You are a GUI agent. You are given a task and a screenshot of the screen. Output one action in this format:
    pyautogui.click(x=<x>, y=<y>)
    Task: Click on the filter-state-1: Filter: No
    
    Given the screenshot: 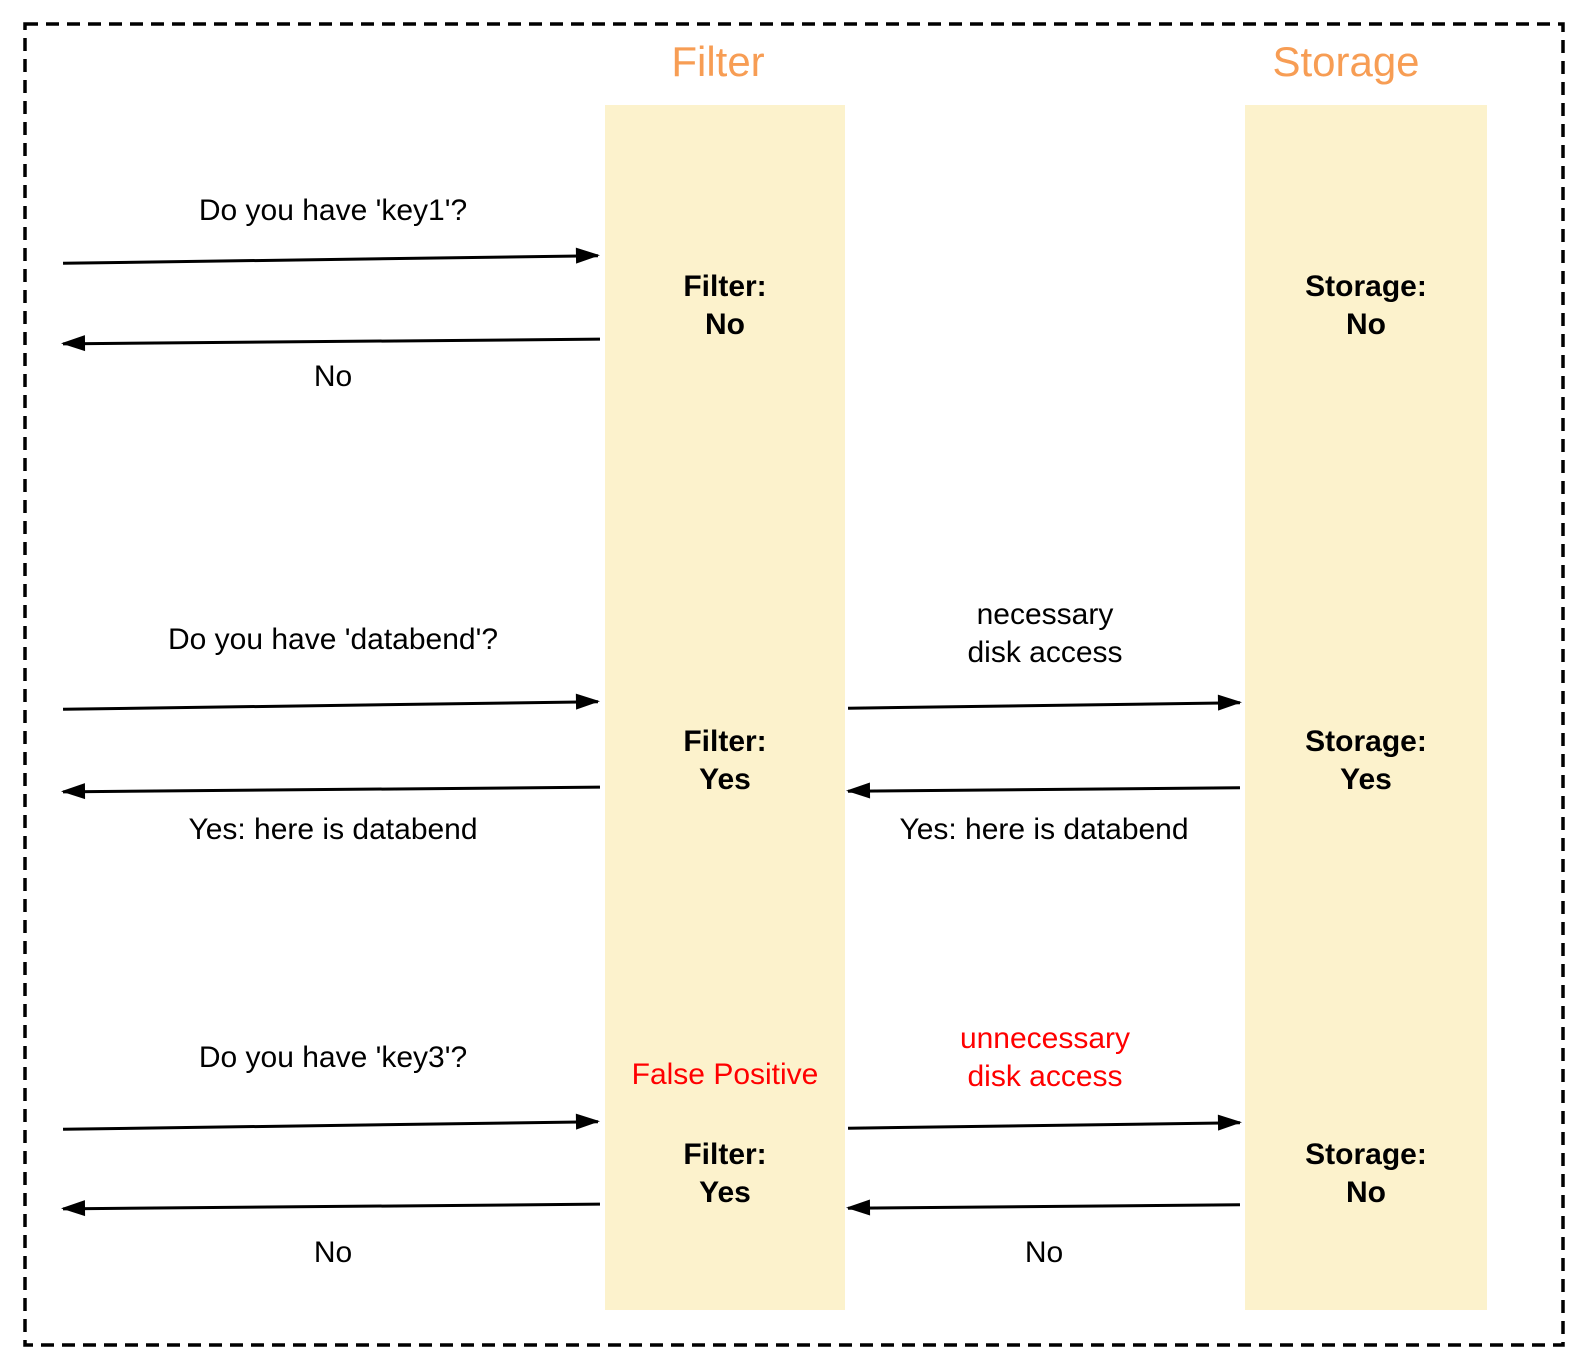 What is the action you would take?
    pyautogui.click(x=725, y=306)
    